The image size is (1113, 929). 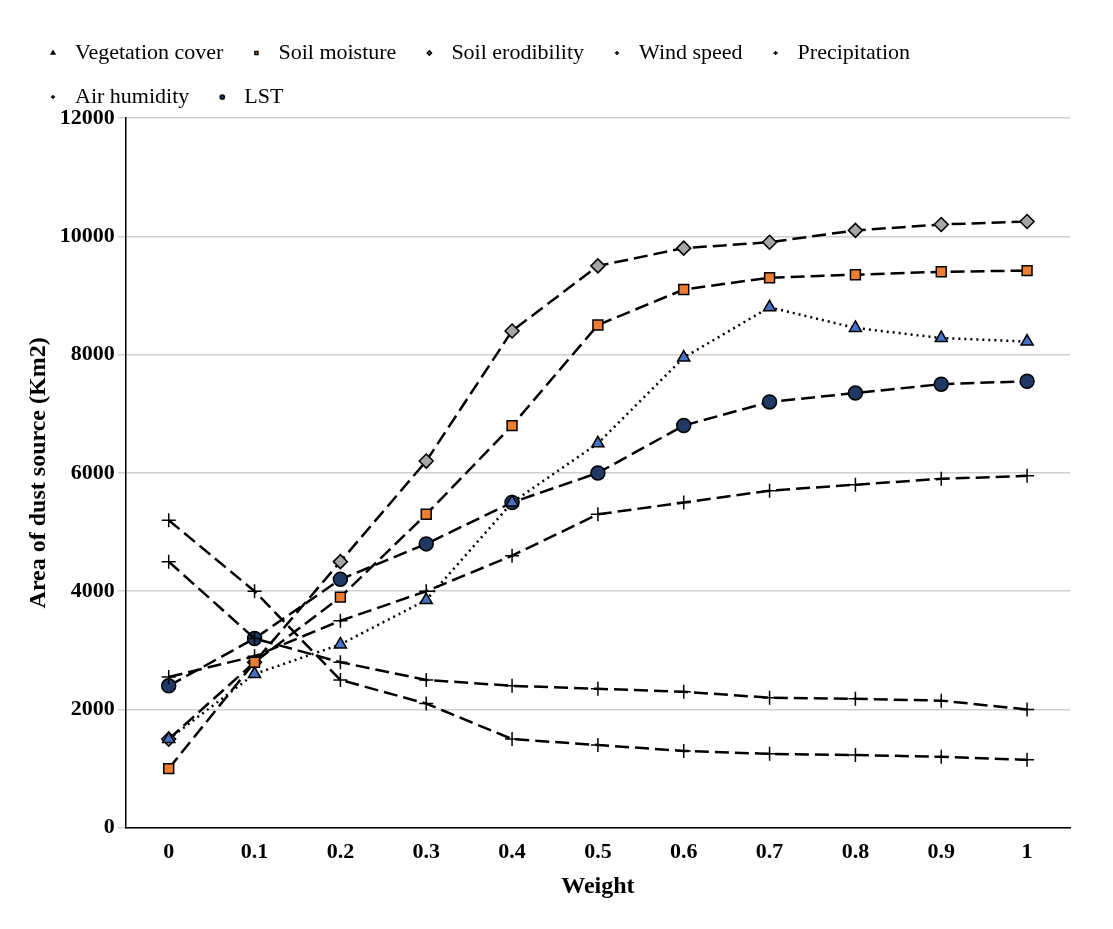 What do you see at coordinates (598, 850) in the screenshot?
I see `x-tick-label: 0.5` at bounding box center [598, 850].